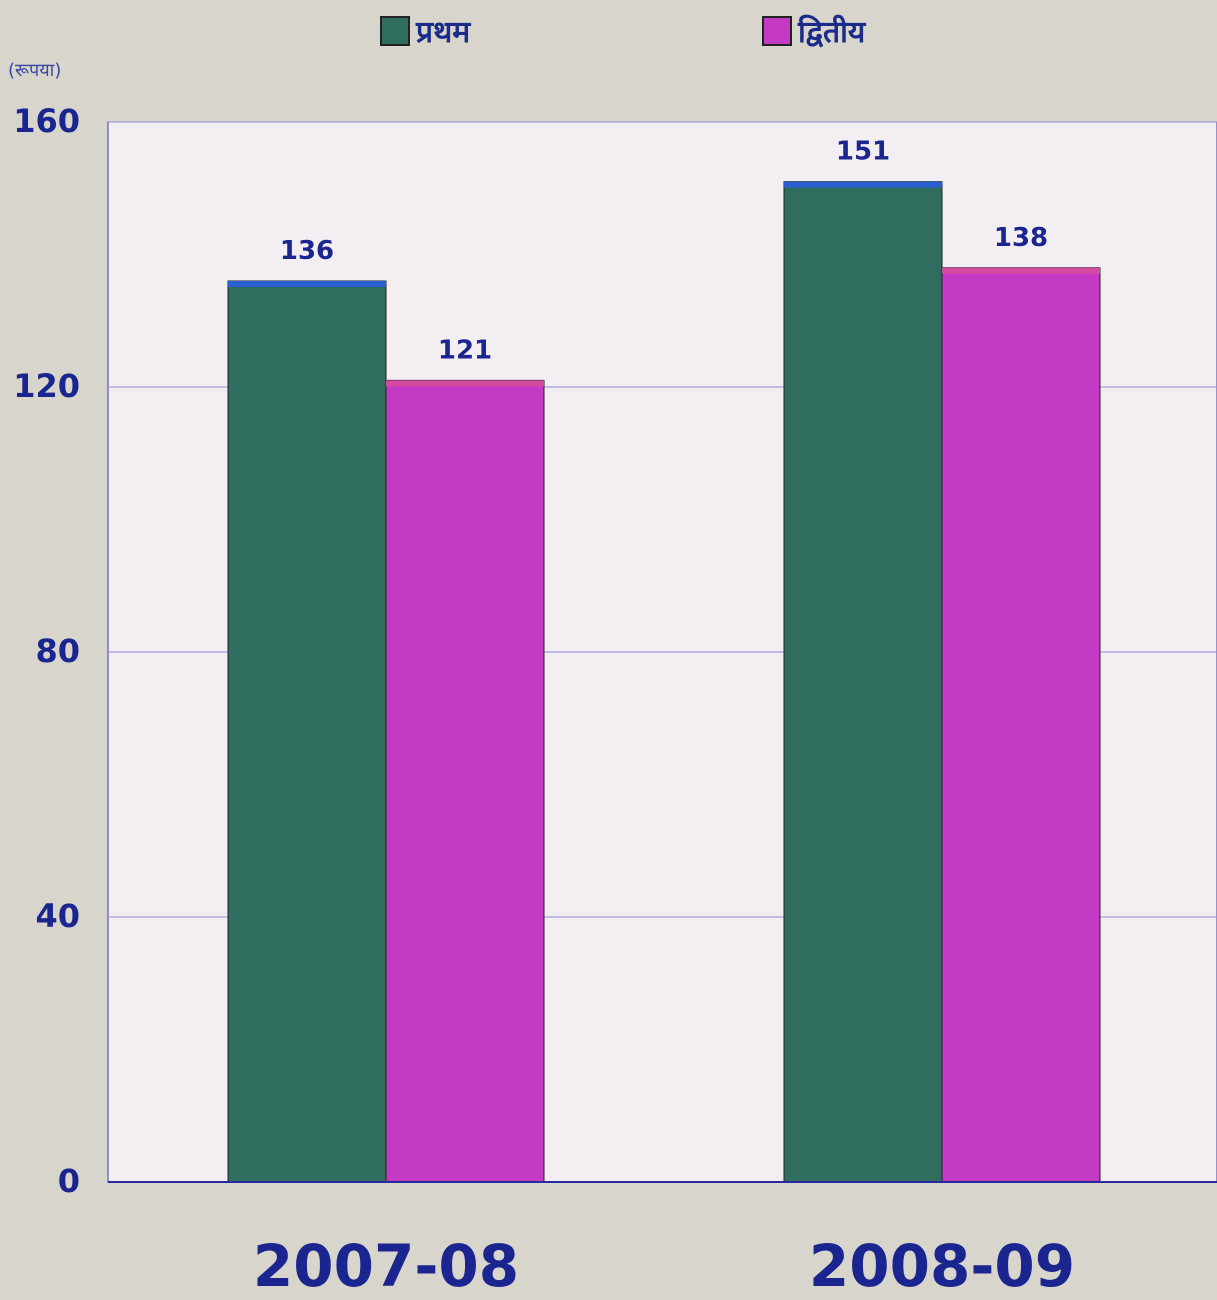 Image resolution: width=1217 pixels, height=1300 pixels. I want to click on legend-label-series-1: प्रथम, so click(443, 32).